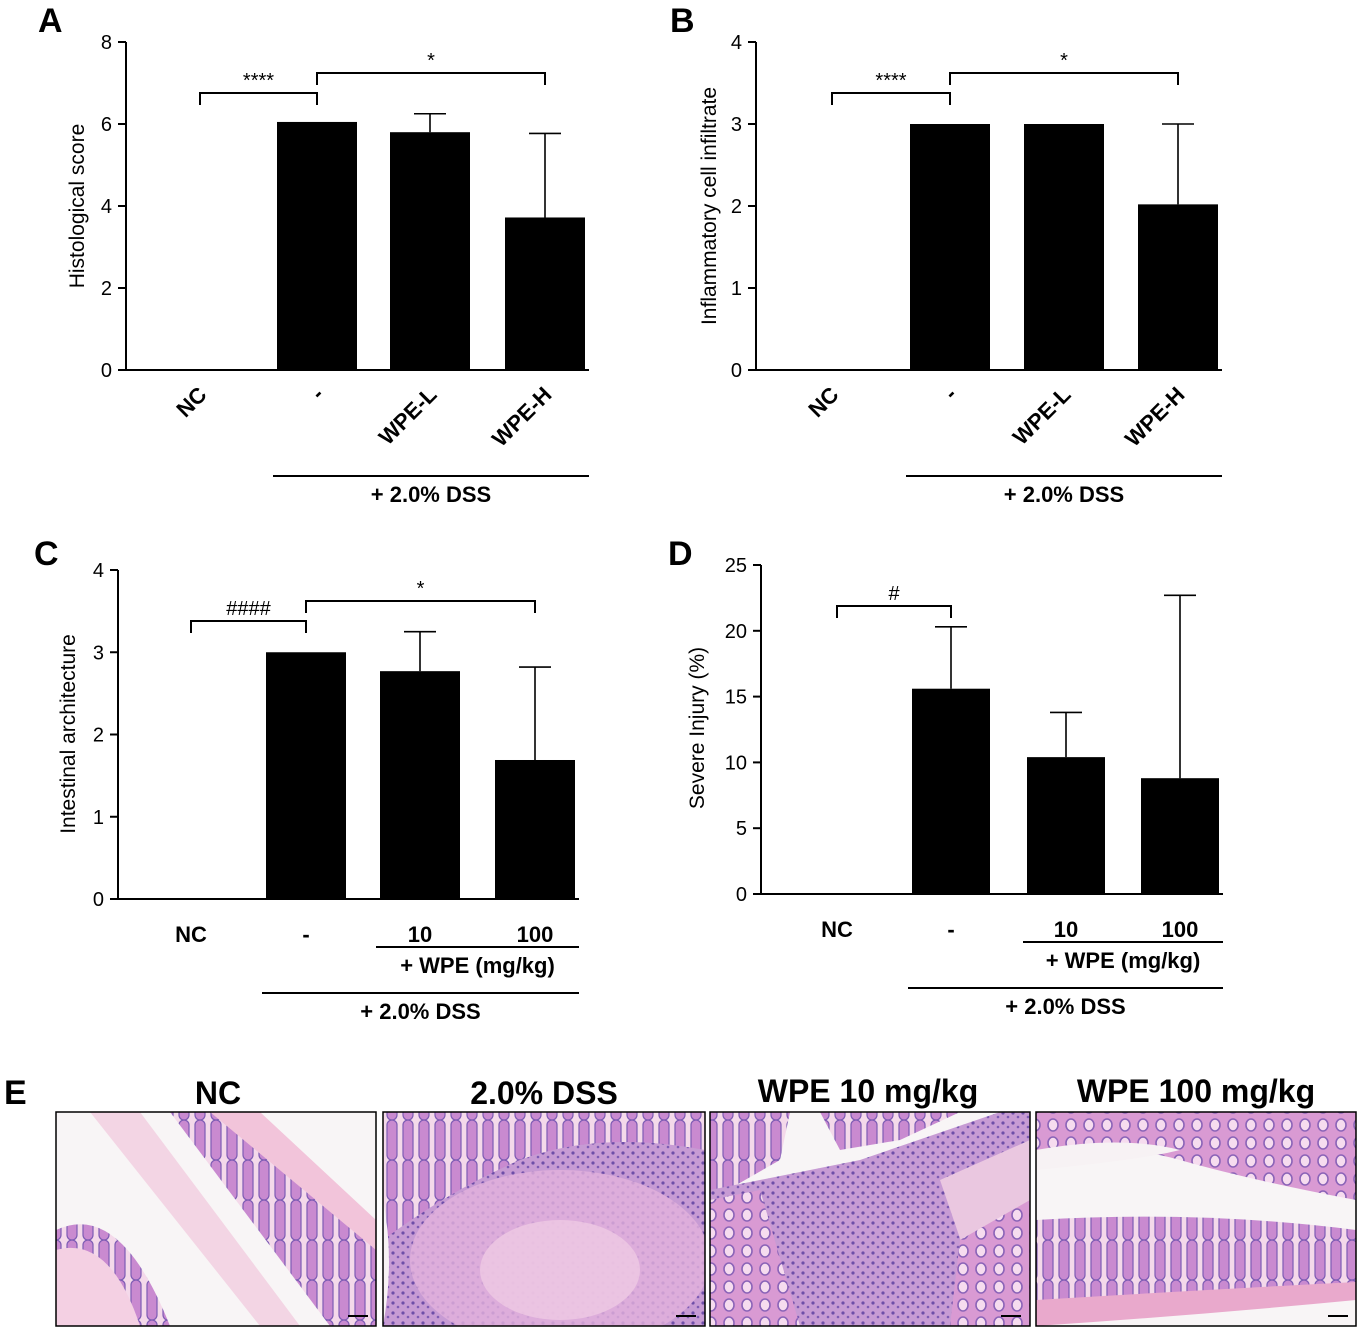 The image size is (1360, 1331). I want to click on significance-label: ####, so click(248, 609).